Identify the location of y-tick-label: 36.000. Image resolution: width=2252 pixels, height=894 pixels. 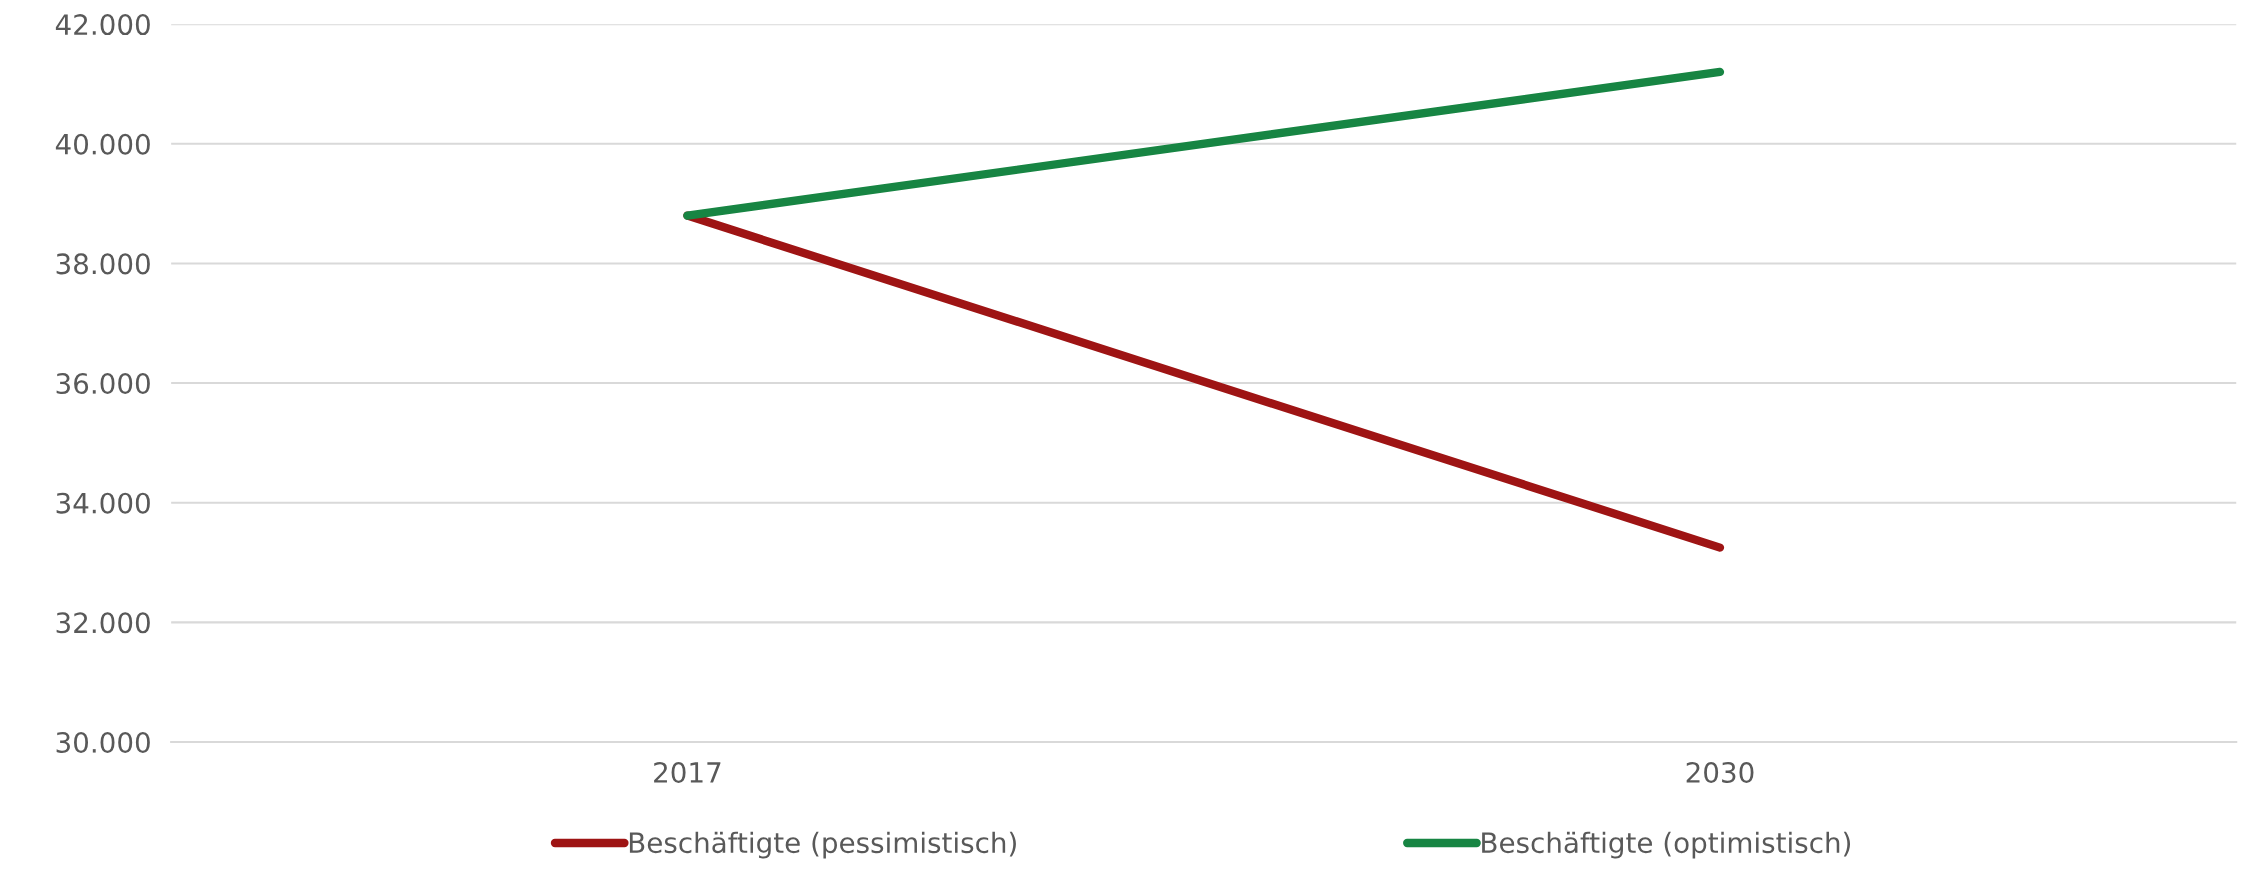
(103, 384).